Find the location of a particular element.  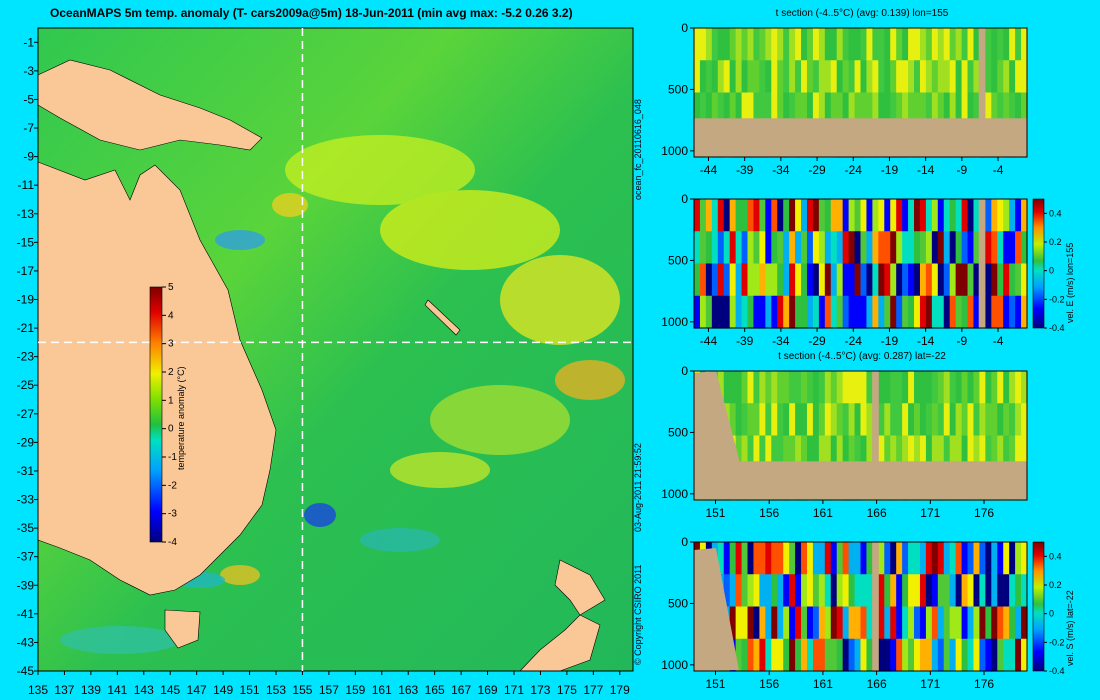

map-y-tick-label: -5 is located at coordinates (28, 99).